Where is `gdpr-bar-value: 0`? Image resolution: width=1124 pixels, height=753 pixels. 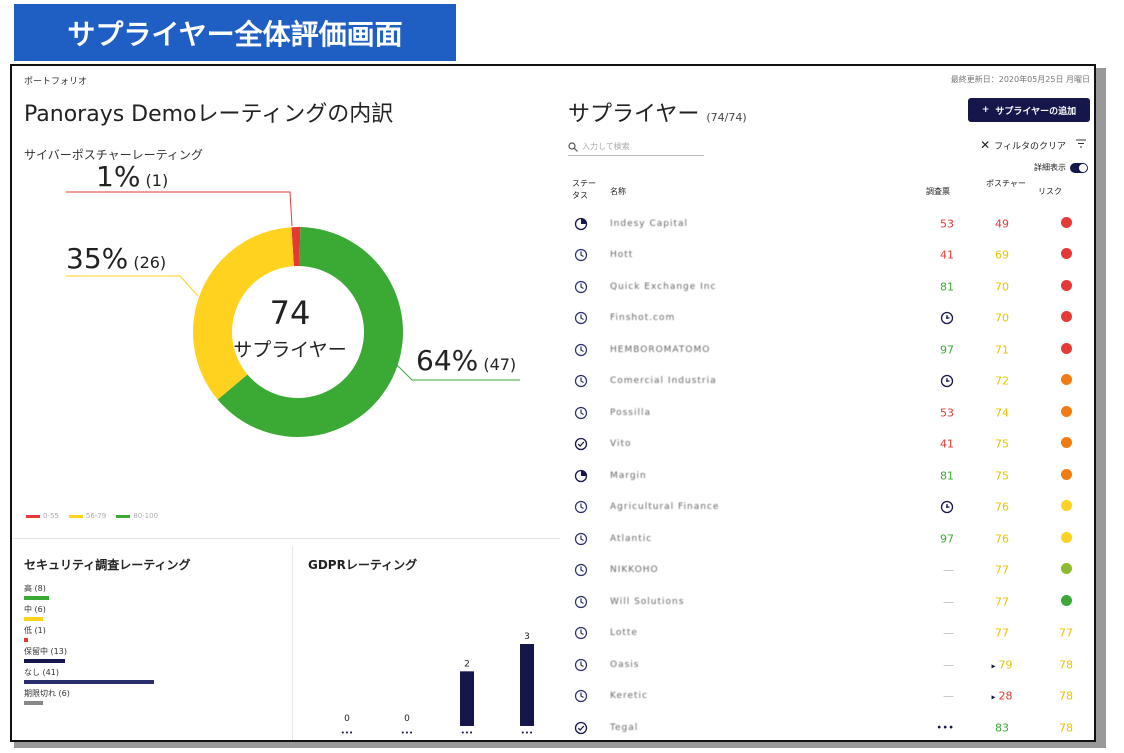
gdpr-bar-value: 0 is located at coordinates (347, 719).